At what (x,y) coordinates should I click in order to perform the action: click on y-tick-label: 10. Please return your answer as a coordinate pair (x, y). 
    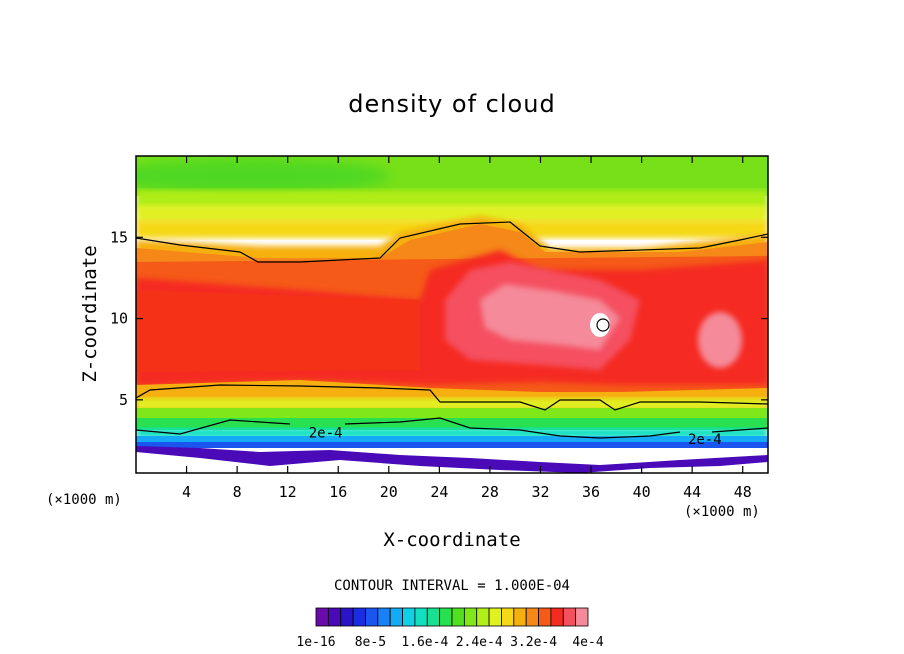
    Looking at the image, I should click on (119, 319).